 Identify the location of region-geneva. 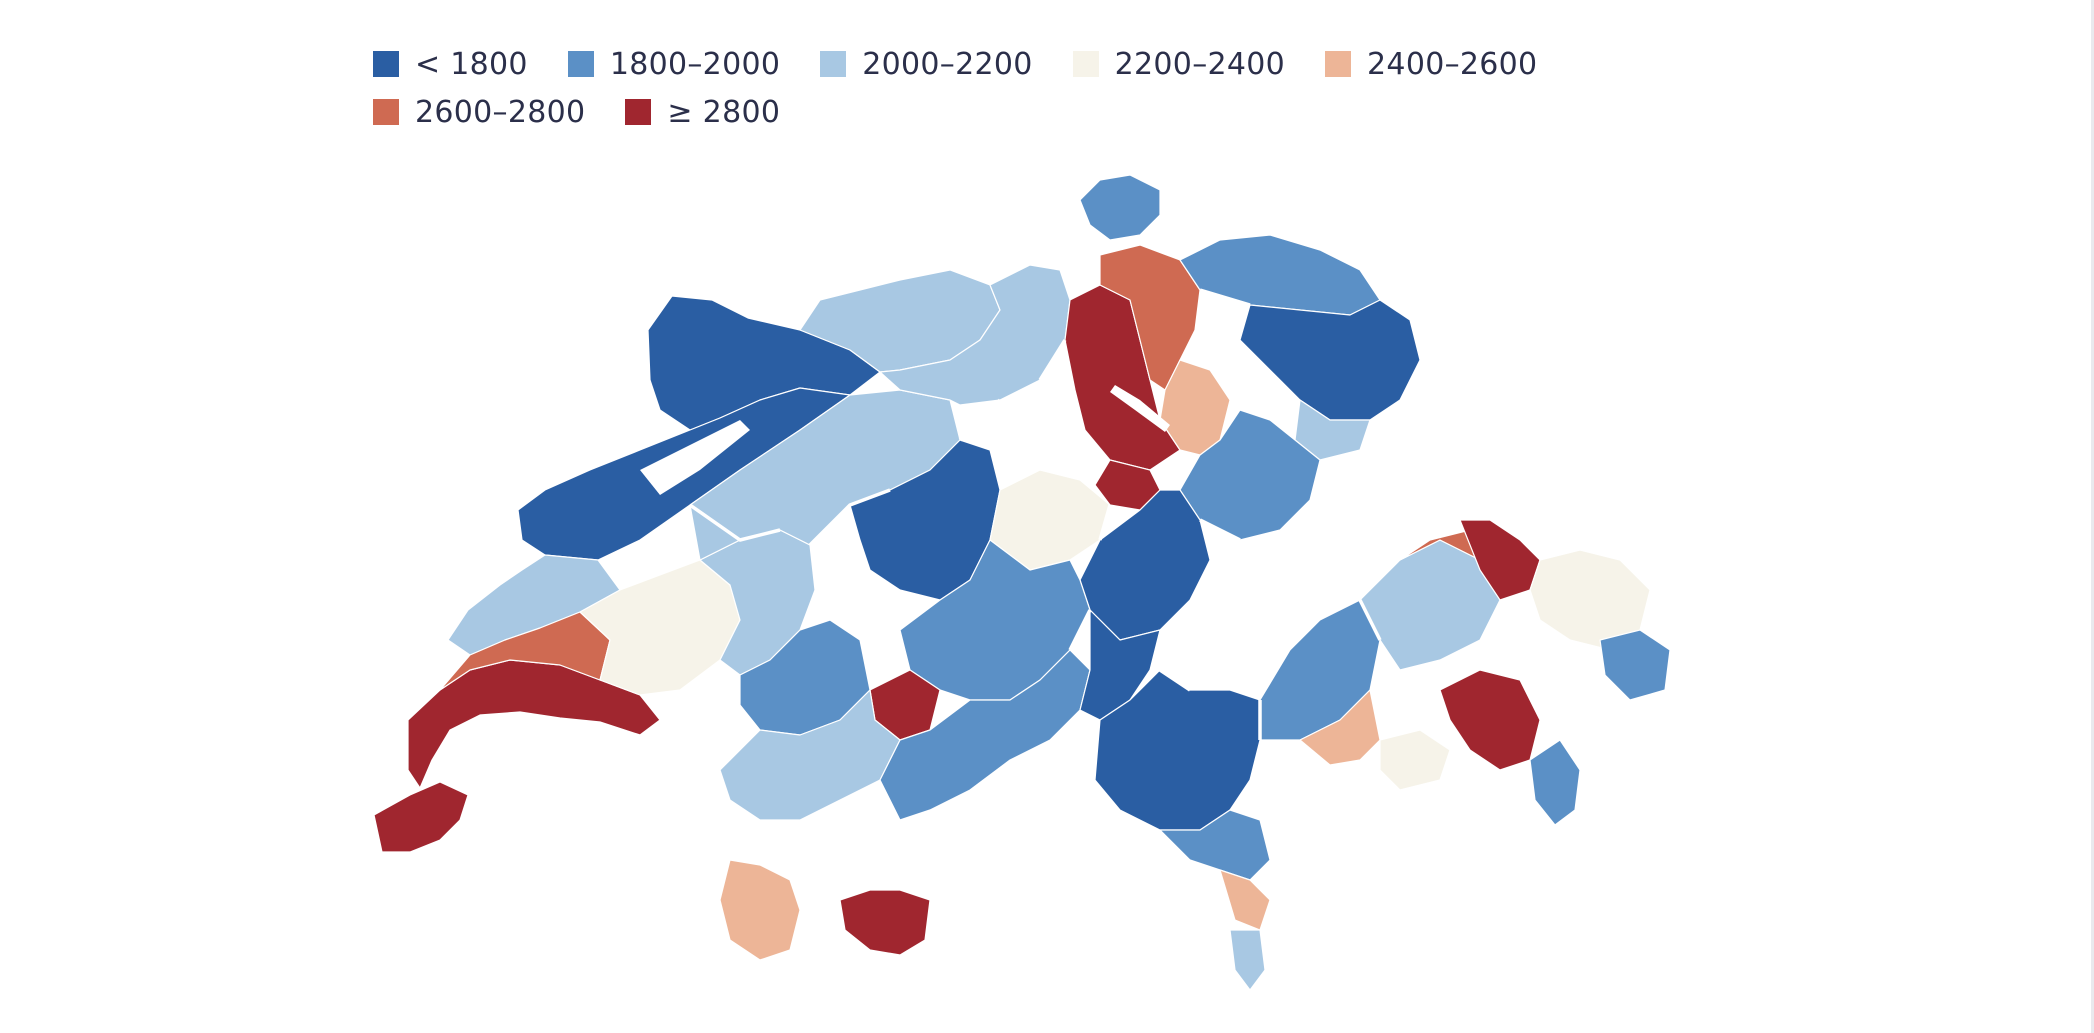
(421, 817).